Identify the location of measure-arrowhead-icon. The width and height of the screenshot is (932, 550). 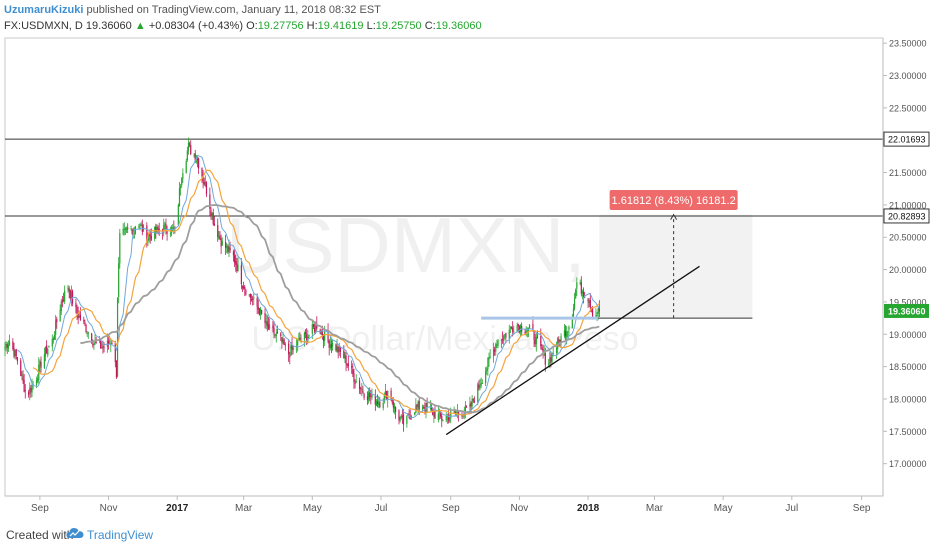
(674, 216).